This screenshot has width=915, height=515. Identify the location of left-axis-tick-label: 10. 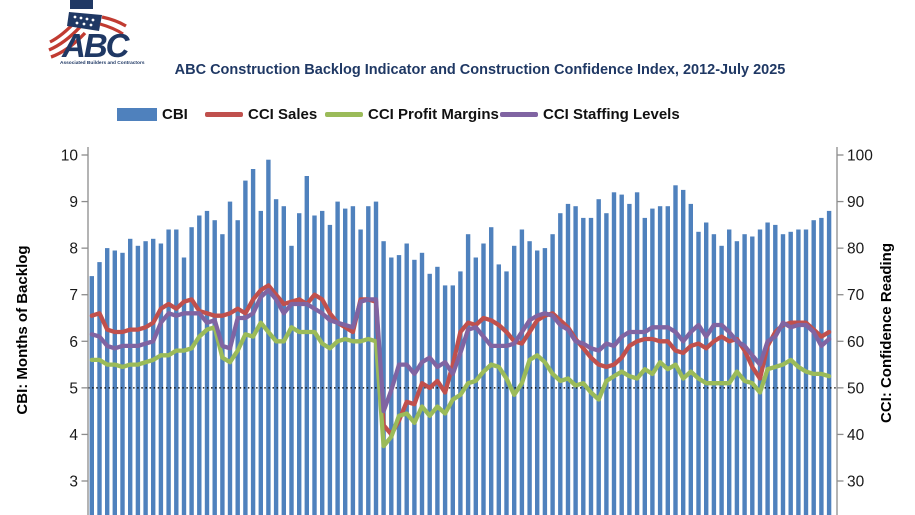
(70, 156).